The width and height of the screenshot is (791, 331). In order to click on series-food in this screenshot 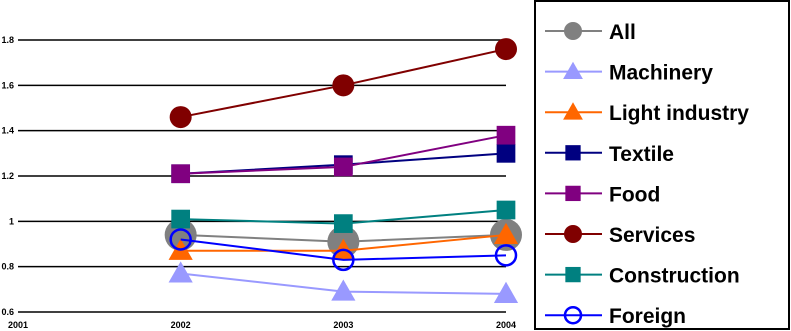, I will do `click(343, 154)`.